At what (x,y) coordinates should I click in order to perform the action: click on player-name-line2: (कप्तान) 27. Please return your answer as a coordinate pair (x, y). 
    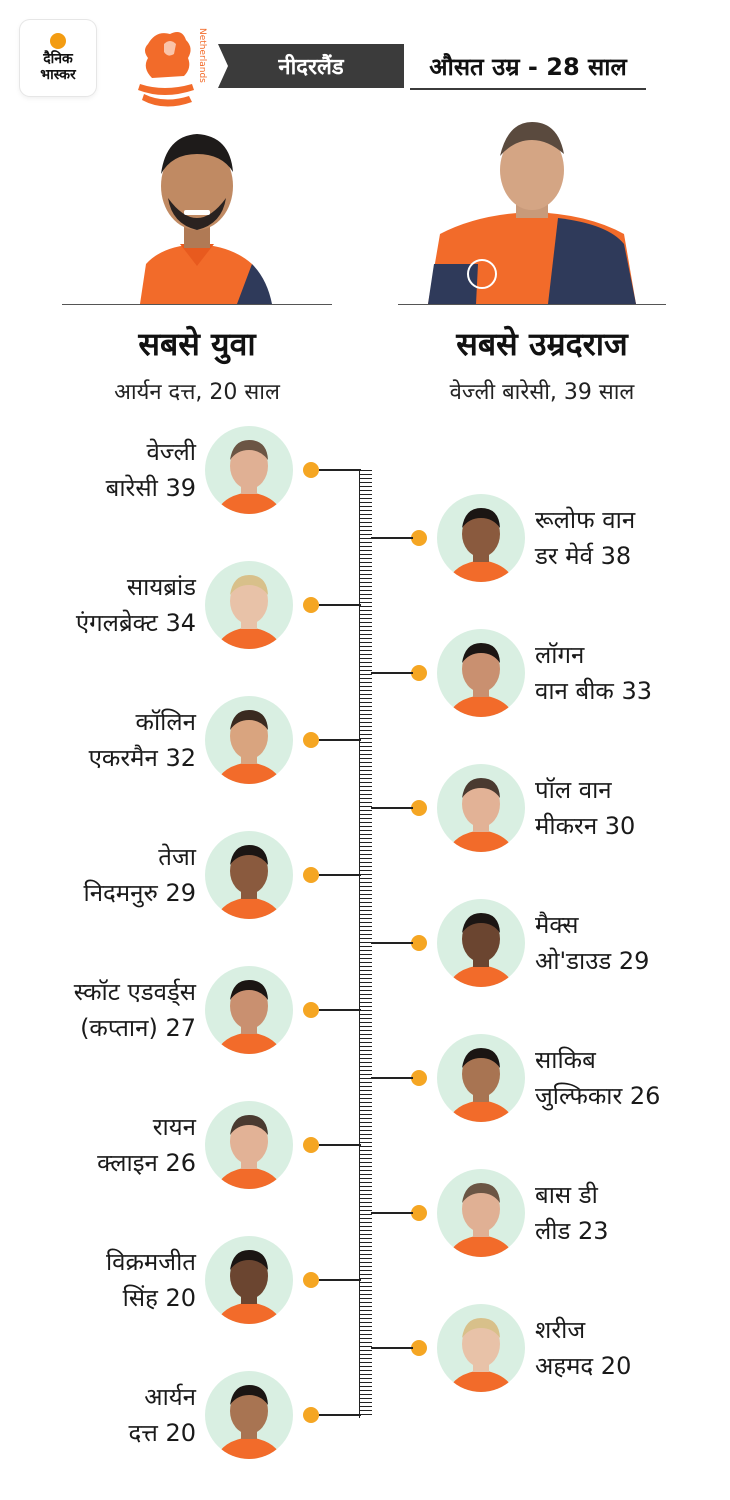
    Looking at the image, I should click on (138, 1028).